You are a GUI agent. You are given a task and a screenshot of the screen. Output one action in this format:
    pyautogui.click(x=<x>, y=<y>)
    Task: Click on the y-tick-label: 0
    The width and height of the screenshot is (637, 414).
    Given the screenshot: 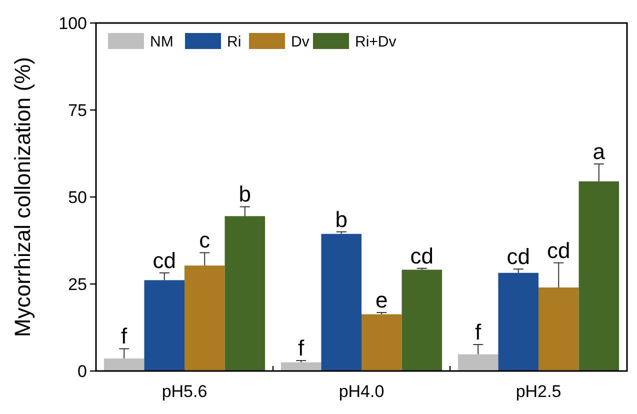 What is the action you would take?
    pyautogui.click(x=82, y=371)
    